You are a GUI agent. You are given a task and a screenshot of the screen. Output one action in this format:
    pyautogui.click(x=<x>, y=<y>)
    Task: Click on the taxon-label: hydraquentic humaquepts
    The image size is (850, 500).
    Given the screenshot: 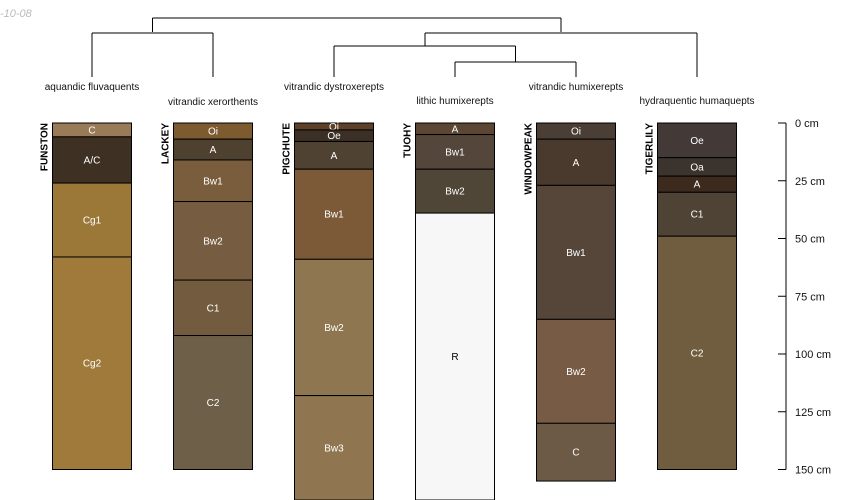 What is the action you would take?
    pyautogui.click(x=696, y=101)
    